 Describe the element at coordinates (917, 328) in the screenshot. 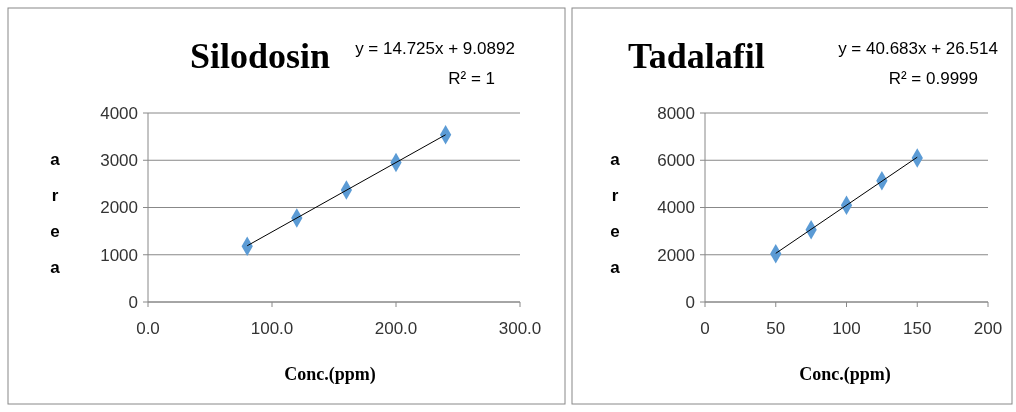

I see `x-tick-label: 150` at that location.